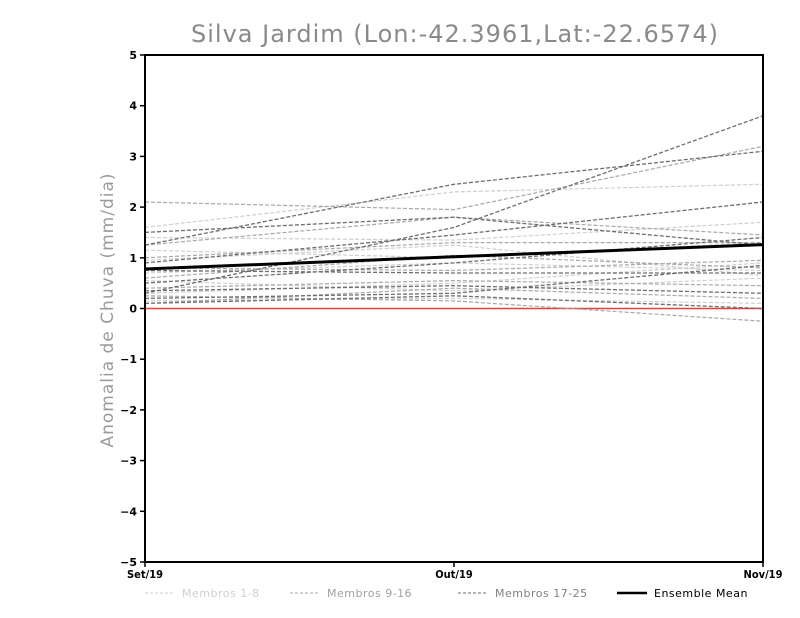  Describe the element at coordinates (133, 309) in the screenshot. I see `y-tick-label: 0` at that location.